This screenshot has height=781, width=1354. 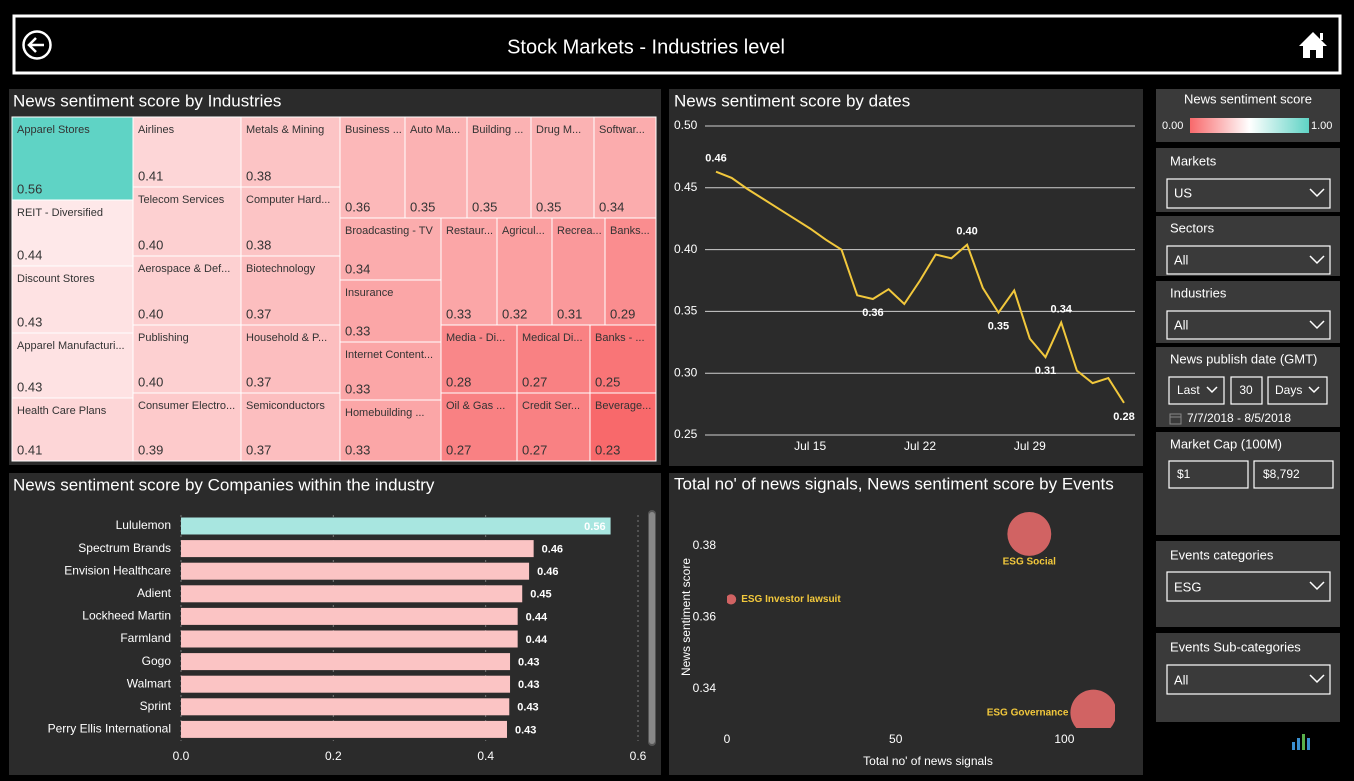 I want to click on y-tick-label: 0.40, so click(x=686, y=249).